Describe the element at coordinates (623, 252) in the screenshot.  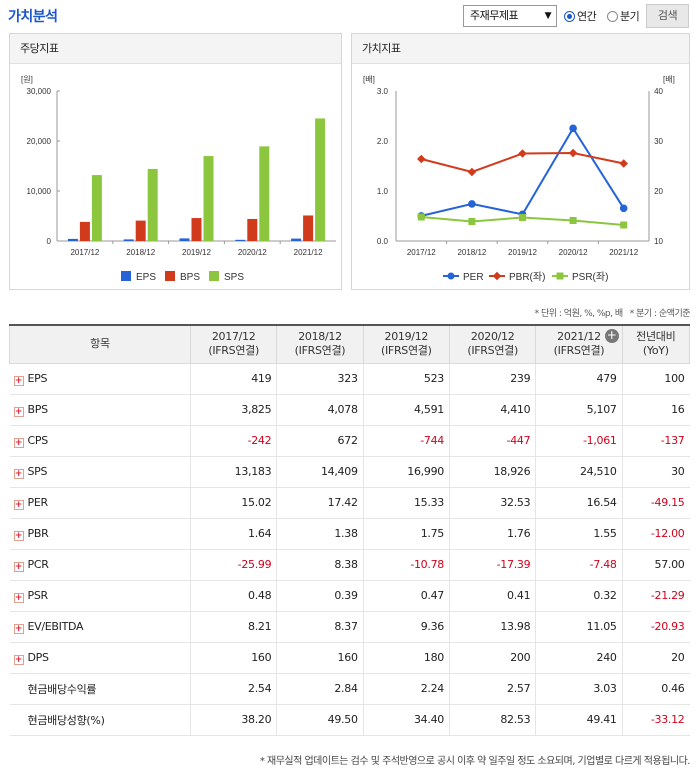
I see `x-tick-label: 2021/12` at that location.